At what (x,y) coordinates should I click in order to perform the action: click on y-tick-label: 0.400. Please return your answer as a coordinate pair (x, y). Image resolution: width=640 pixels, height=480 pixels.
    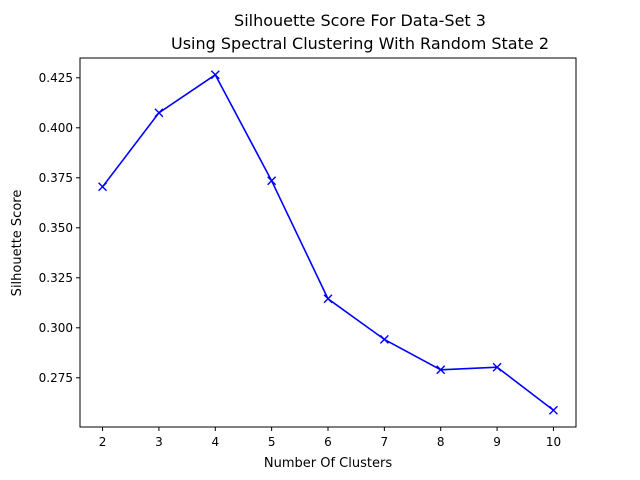
    Looking at the image, I should click on (56, 128).